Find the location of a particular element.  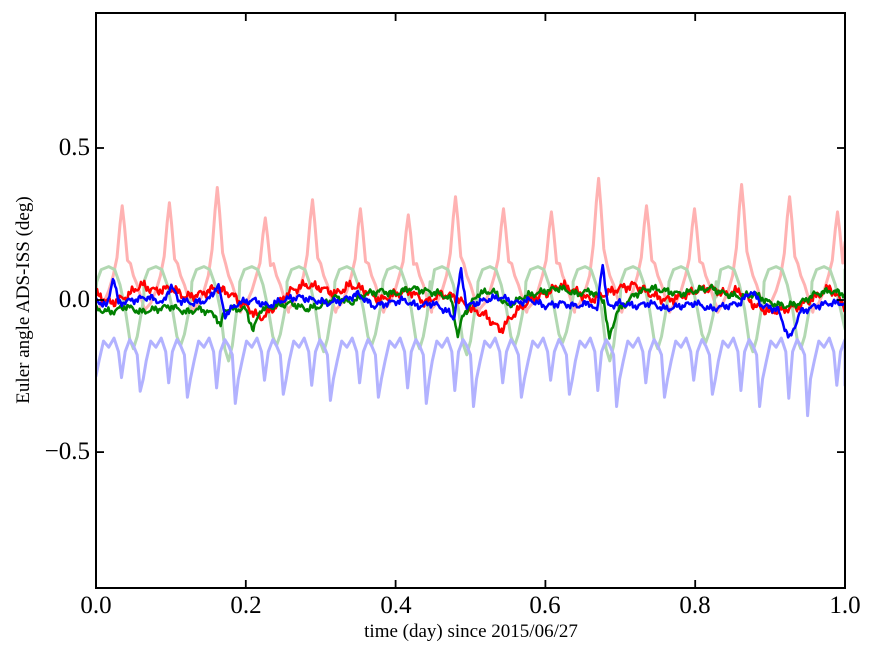

x-tick-label: 0.4 is located at coordinates (396, 605).